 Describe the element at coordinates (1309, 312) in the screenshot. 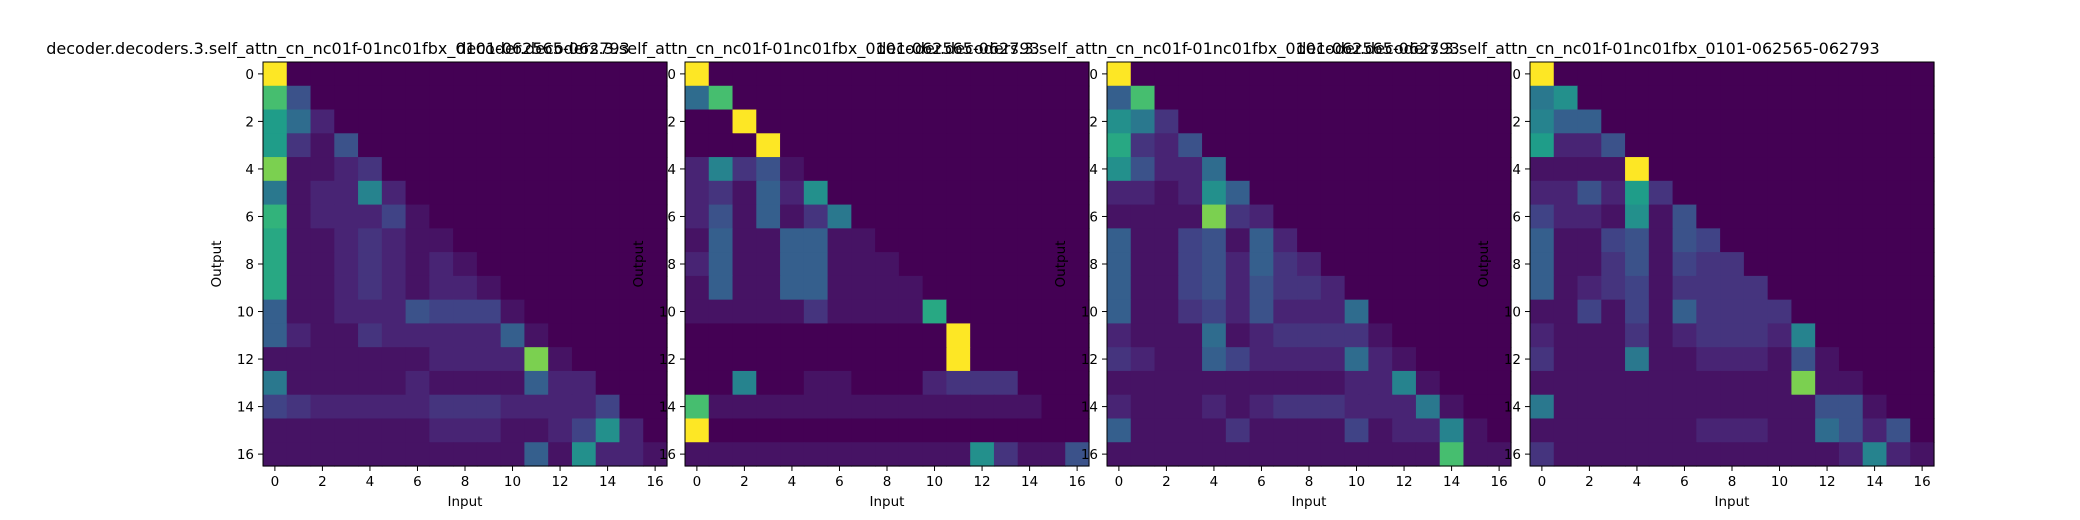

I see `heatmap-cell-r10-c8` at that location.